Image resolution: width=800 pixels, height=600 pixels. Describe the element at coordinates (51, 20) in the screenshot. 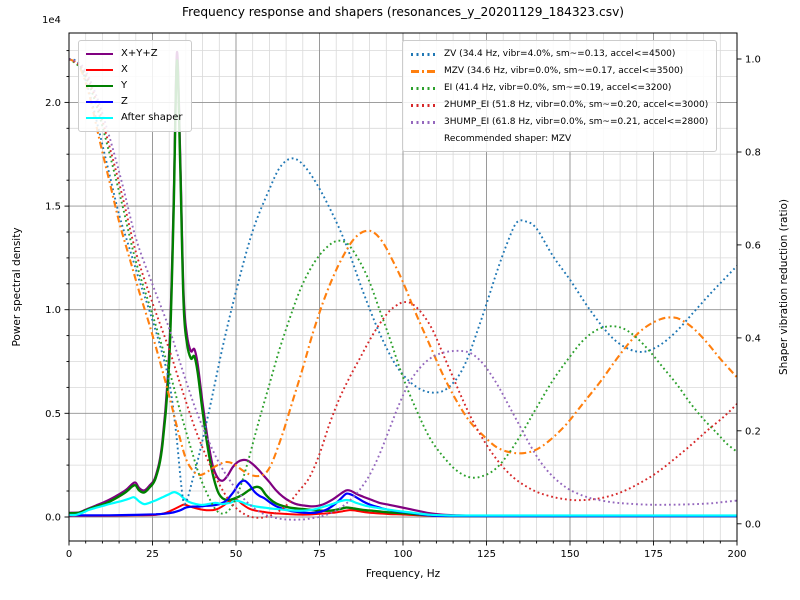

I see `y-axis-offset-text: 1e4` at that location.